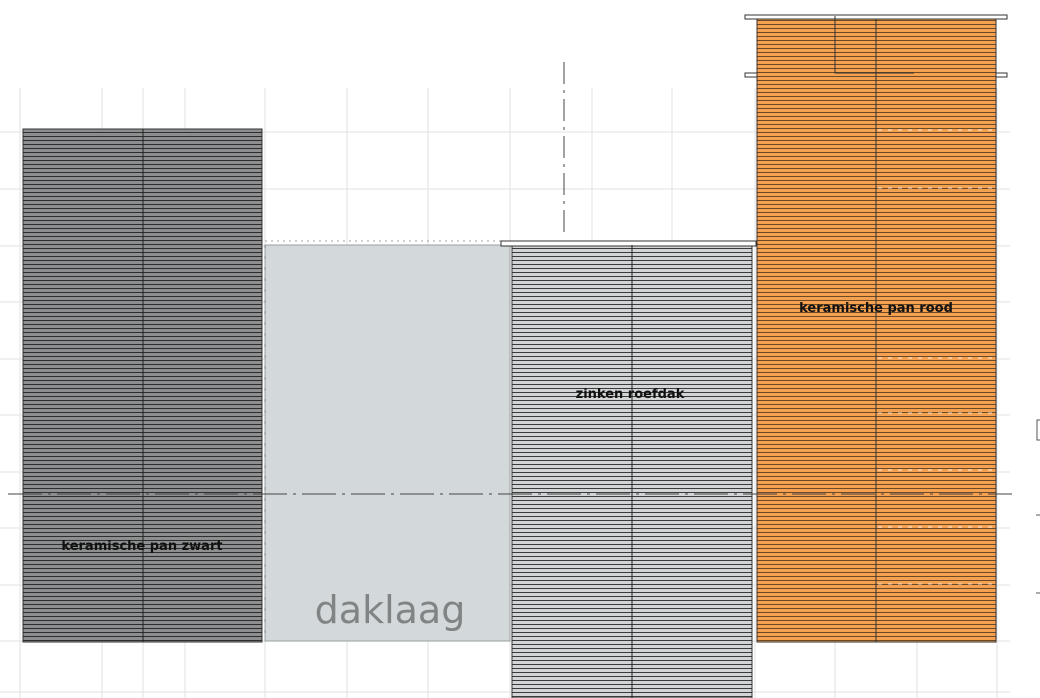 The width and height of the screenshot is (1040, 698). What do you see at coordinates (141, 546) in the screenshot?
I see `panel-label-zwart: keramische pan zwart` at bounding box center [141, 546].